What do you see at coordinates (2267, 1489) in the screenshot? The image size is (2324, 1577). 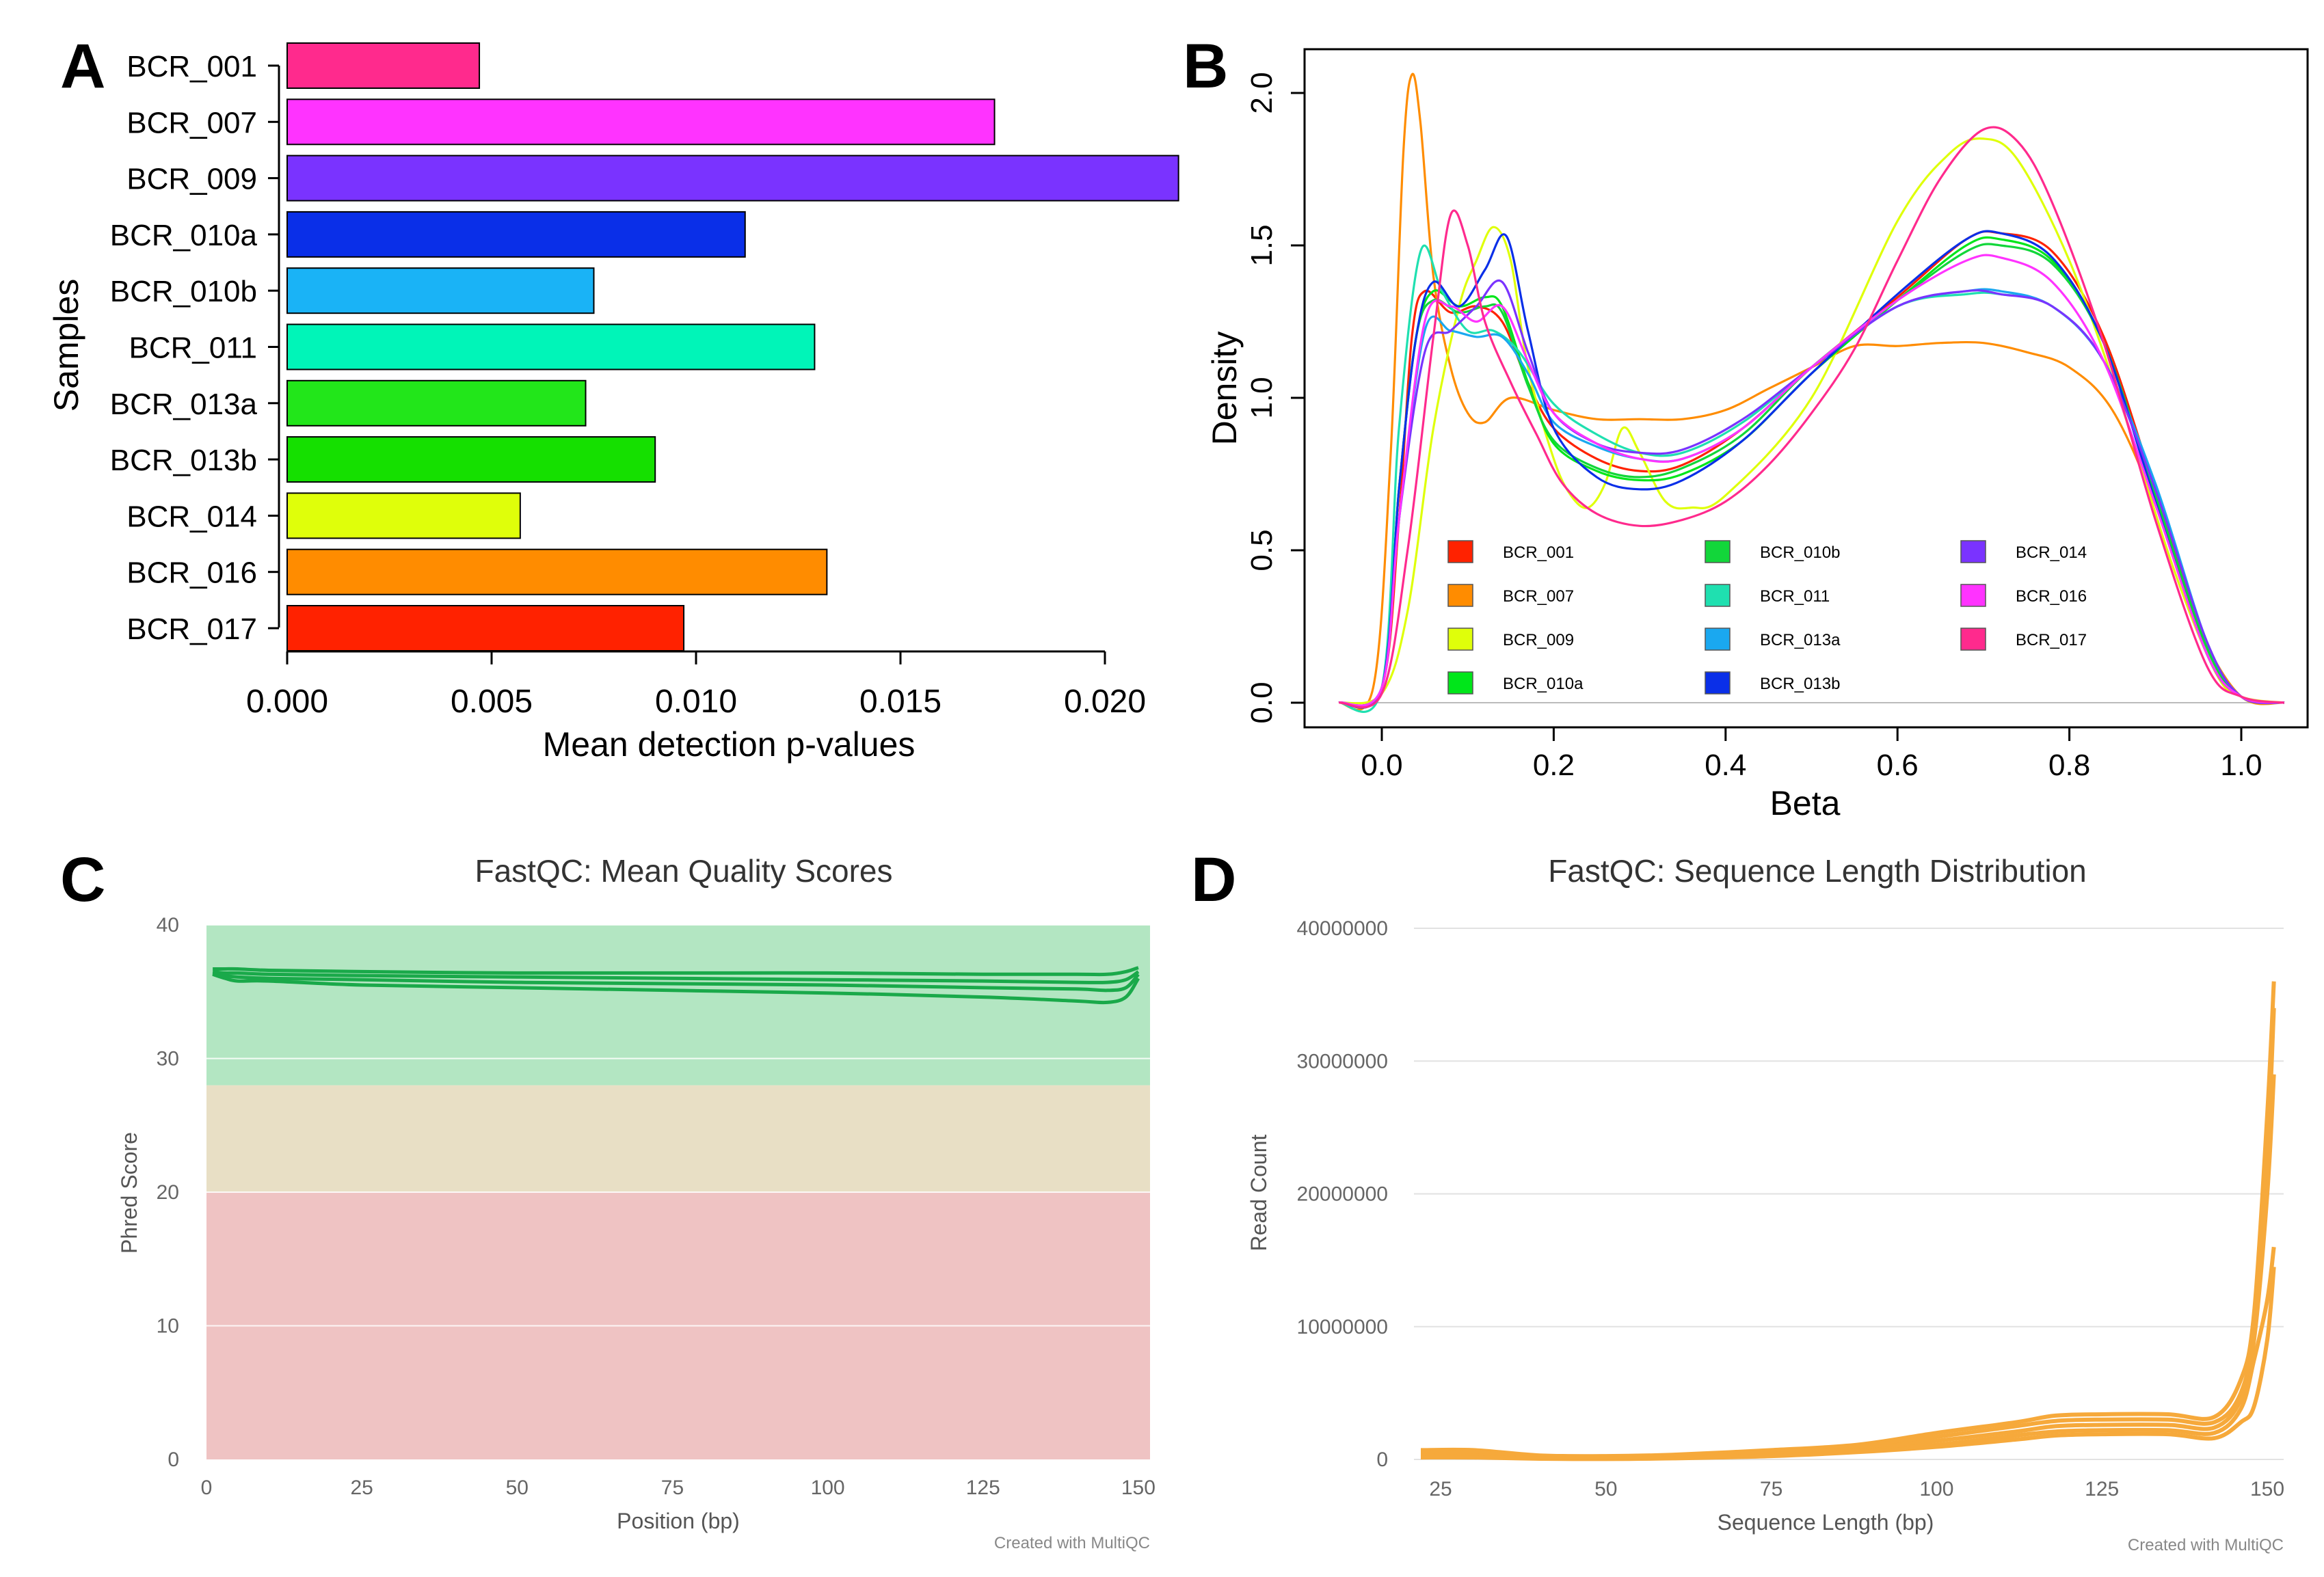 I see `x-tick-label: 150` at bounding box center [2267, 1489].